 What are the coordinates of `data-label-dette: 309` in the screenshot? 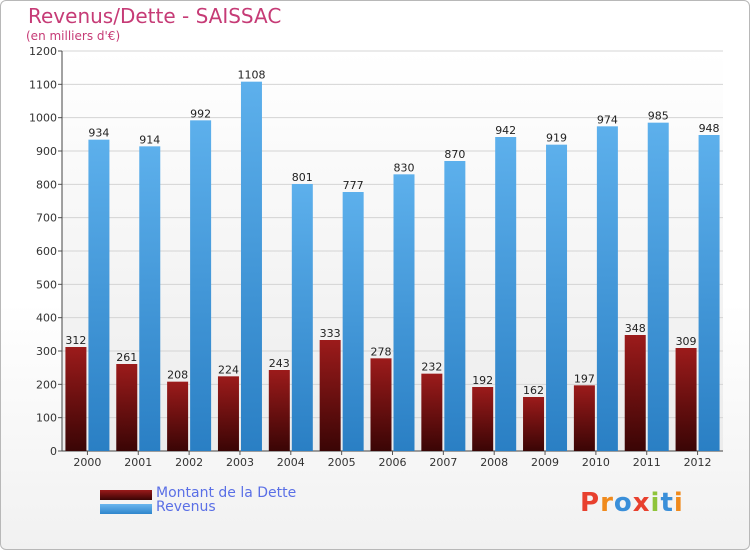 It's located at (686, 341).